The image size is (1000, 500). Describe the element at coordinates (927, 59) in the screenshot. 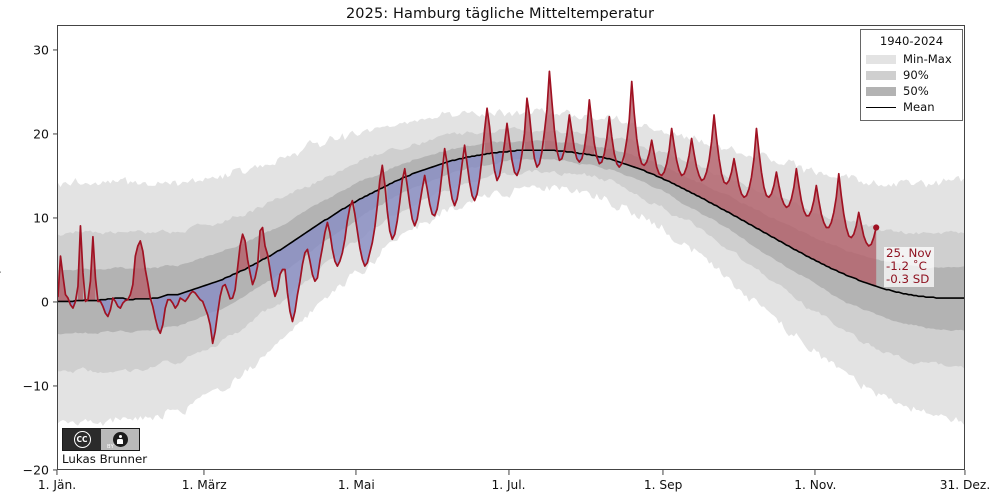

I see `legend-label-min-max: Min-Max` at that location.